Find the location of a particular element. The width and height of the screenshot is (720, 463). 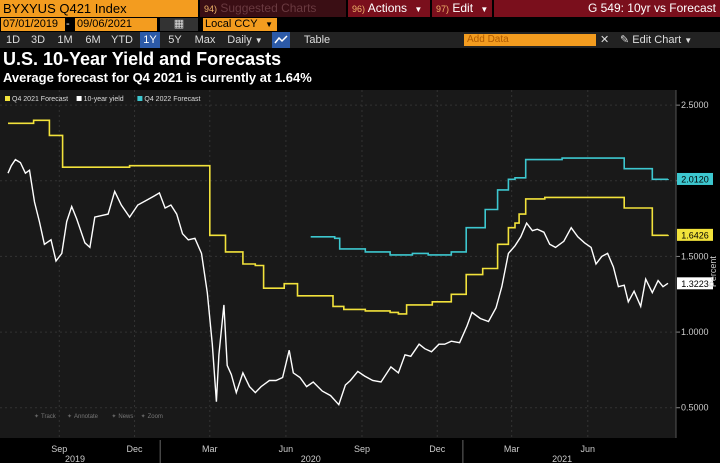

pencil-icon: ✎ is located at coordinates (625, 40).